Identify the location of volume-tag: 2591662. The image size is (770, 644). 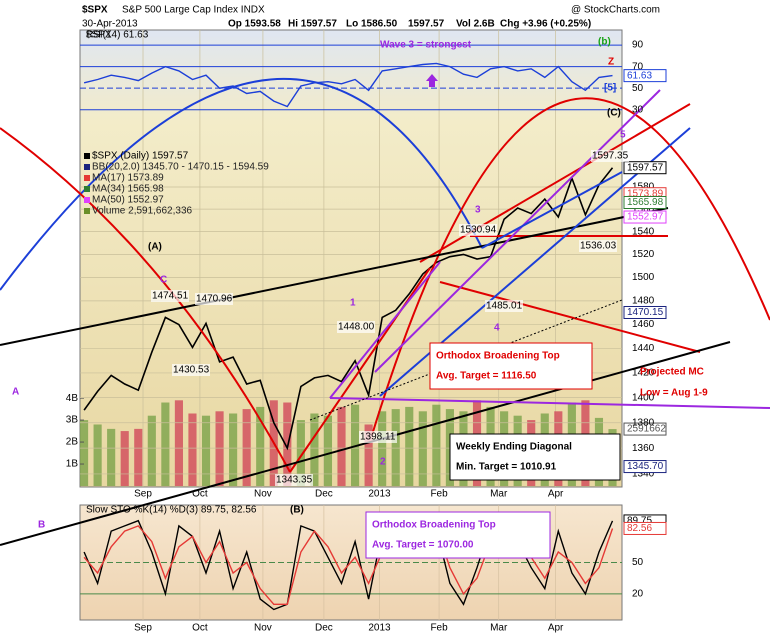
(645, 429).